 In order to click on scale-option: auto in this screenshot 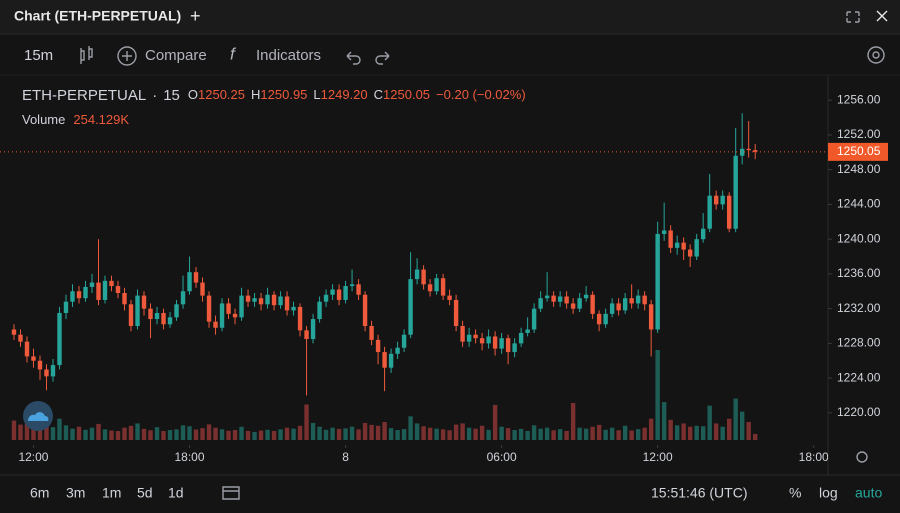, I will do `click(868, 493)`.